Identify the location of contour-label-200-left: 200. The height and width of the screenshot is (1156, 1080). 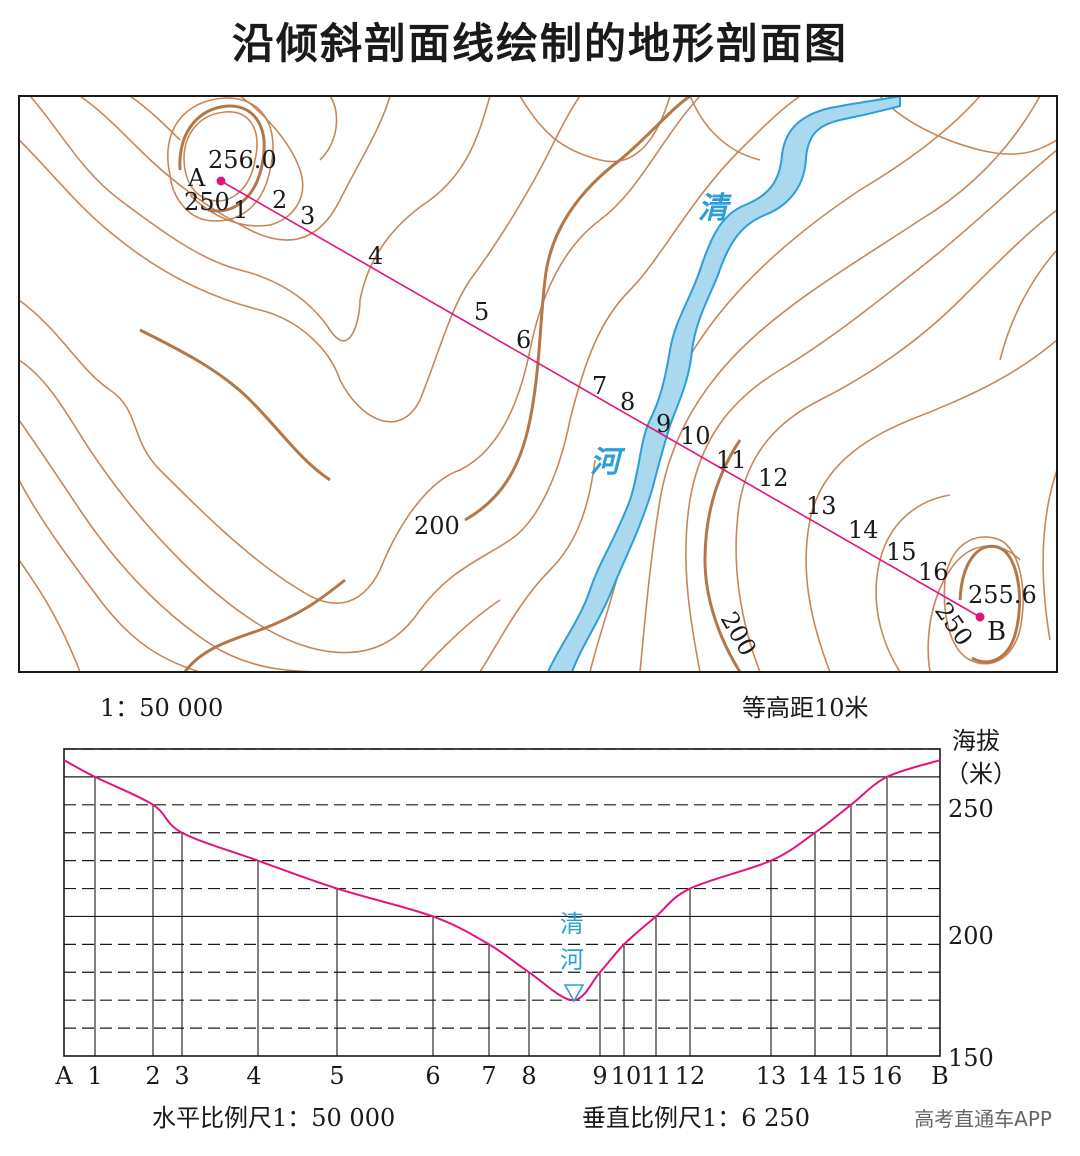
(437, 526).